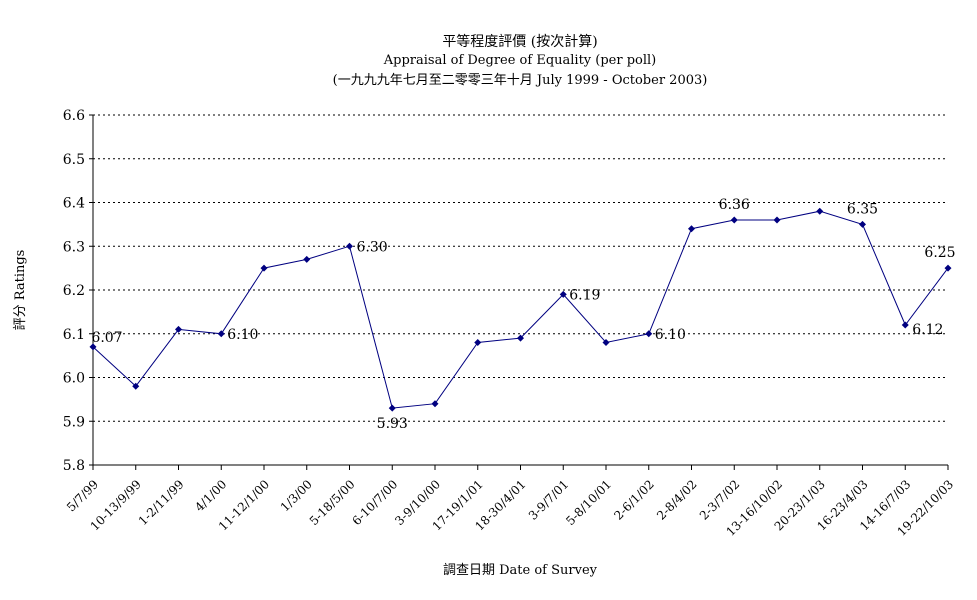 The width and height of the screenshot is (977, 600). What do you see at coordinates (372, 247) in the screenshot?
I see `data-label-6: 6.30` at bounding box center [372, 247].